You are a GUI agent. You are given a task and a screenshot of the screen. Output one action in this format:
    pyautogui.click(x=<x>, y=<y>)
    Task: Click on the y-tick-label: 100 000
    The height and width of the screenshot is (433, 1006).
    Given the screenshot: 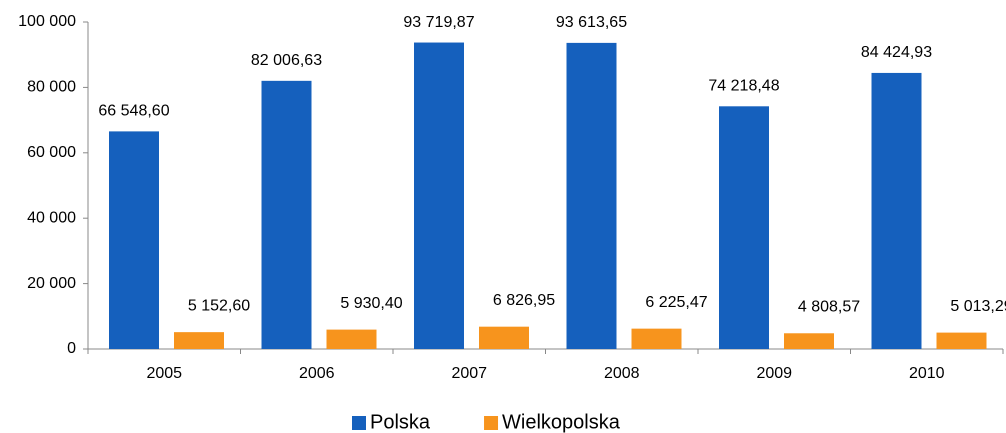 What is the action you would take?
    pyautogui.click(x=47, y=21)
    